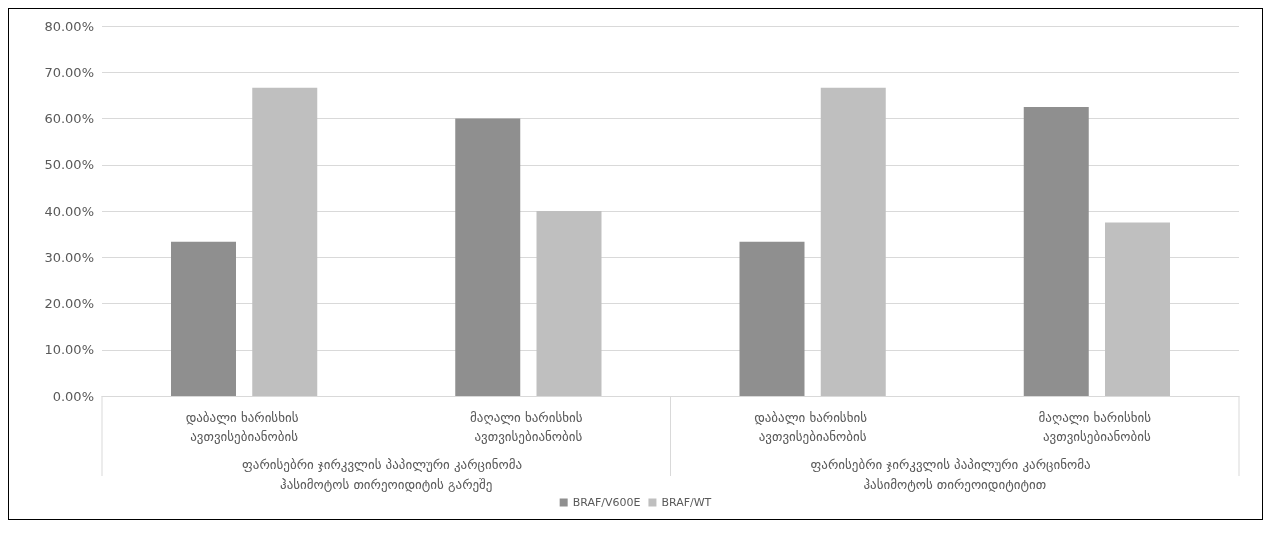  What do you see at coordinates (69, 211) in the screenshot?
I see `y-tick-label: 40.00%` at bounding box center [69, 211].